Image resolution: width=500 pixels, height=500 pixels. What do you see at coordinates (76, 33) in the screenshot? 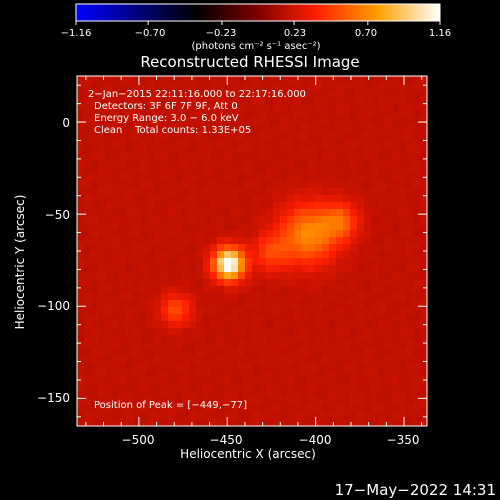
I see `colorbar-tick-label: −1.16` at bounding box center [76, 33].